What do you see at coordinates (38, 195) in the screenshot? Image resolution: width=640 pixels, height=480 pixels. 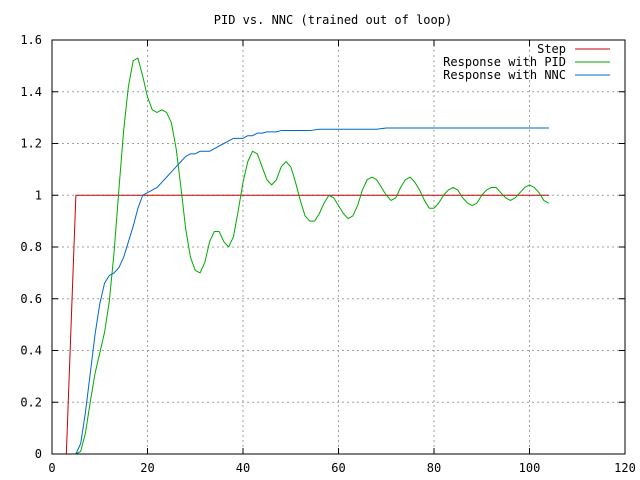 I see `y-tick-label: 1` at bounding box center [38, 195].